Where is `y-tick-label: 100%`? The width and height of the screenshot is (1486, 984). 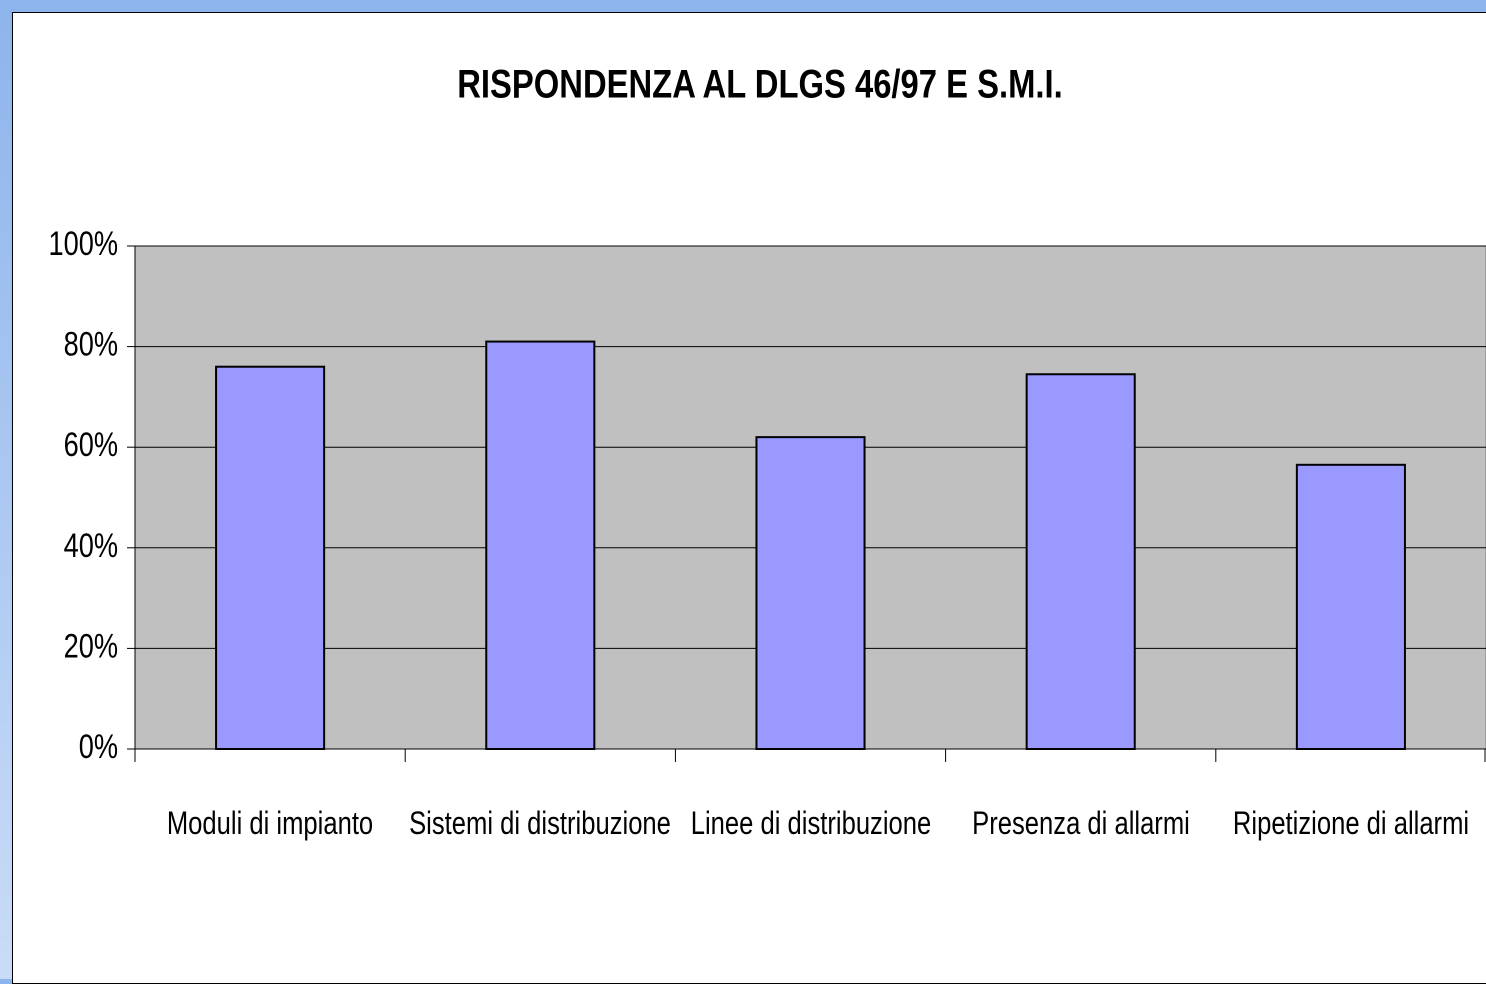 y-tick-label: 100% is located at coordinates (83, 243).